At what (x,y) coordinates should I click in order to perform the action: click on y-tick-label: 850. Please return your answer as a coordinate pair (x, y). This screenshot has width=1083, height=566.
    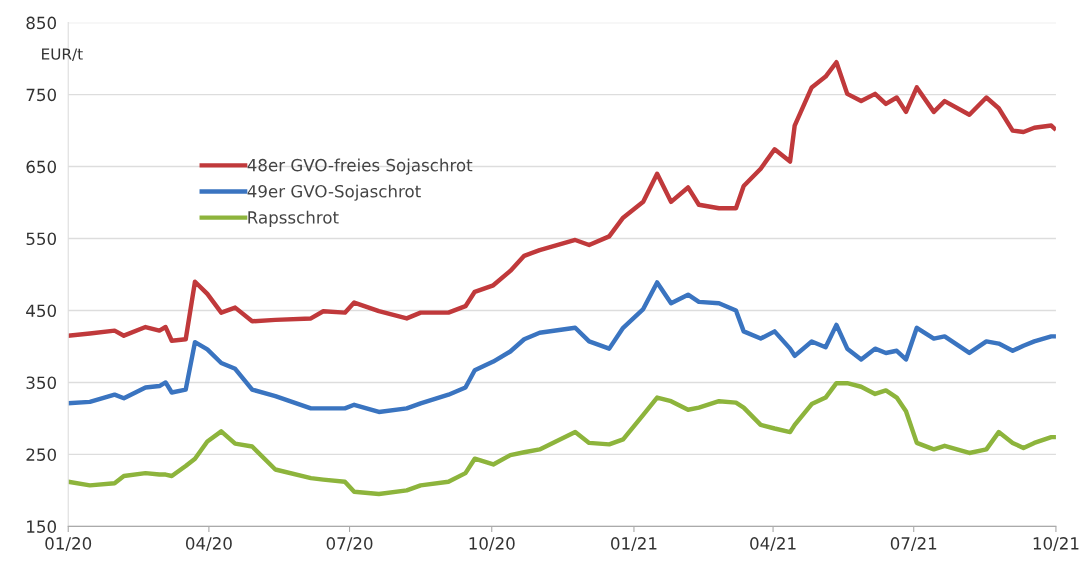
    Looking at the image, I should click on (41, 23).